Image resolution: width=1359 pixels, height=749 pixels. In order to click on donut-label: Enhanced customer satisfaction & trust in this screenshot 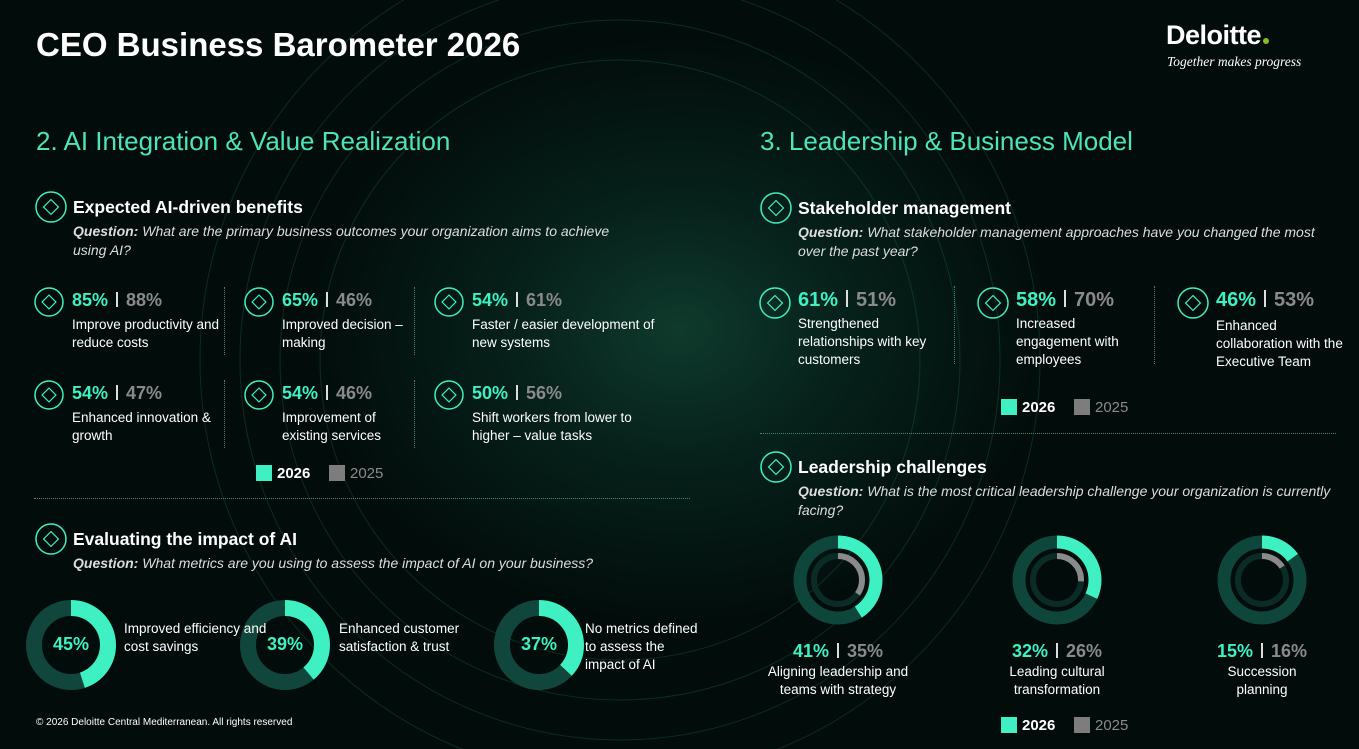, I will do `click(399, 637)`.